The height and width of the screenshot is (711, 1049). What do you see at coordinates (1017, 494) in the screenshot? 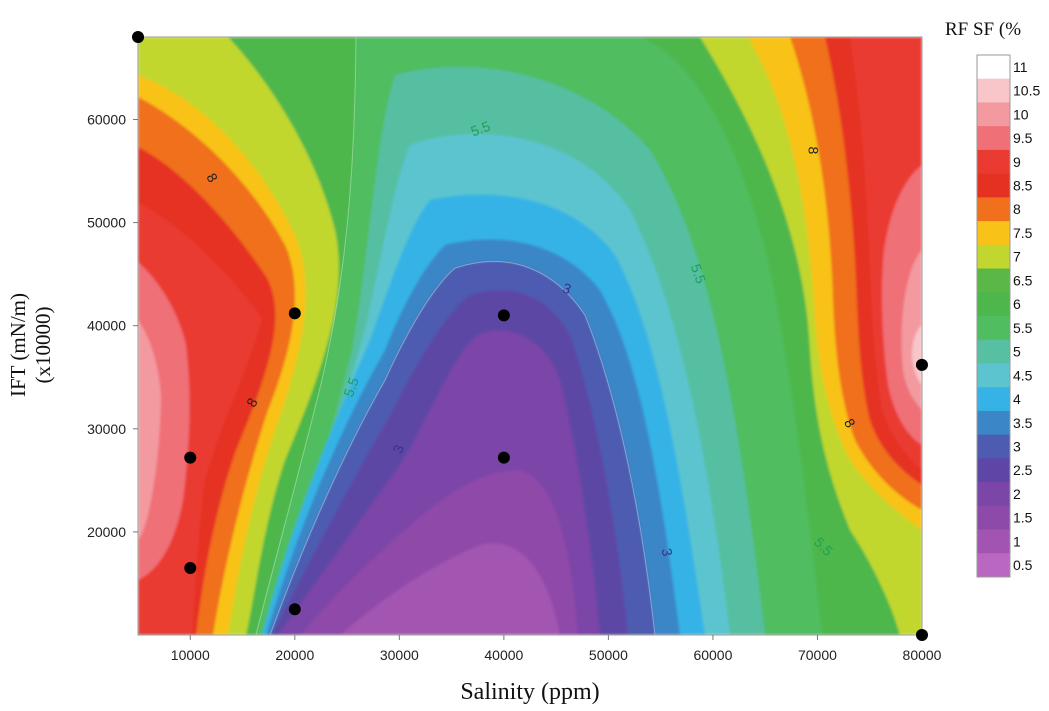
I see `colorbar-label: 2` at bounding box center [1017, 494].